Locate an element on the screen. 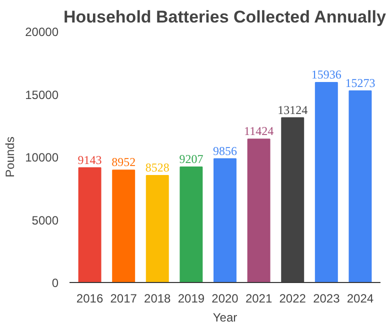 This screenshot has height=327, width=388. x-tick-label: 2023 is located at coordinates (326, 299).